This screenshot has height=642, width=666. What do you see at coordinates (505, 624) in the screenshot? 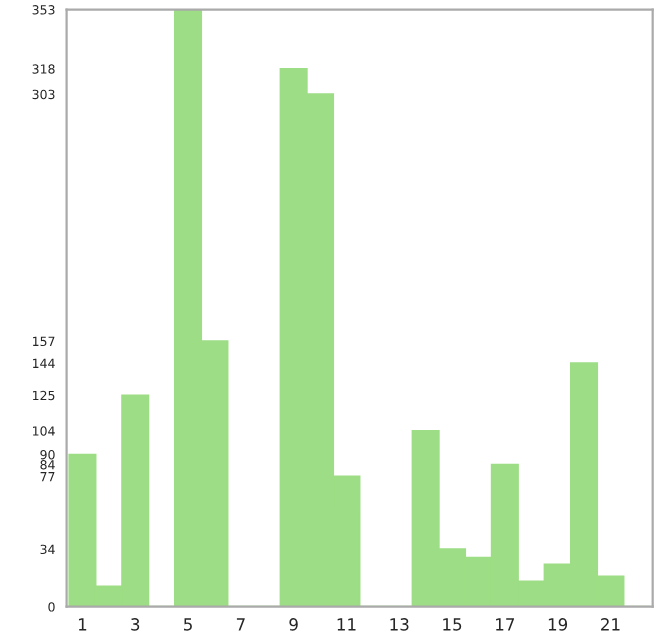
I see `x-tick-label: 17` at bounding box center [505, 624].